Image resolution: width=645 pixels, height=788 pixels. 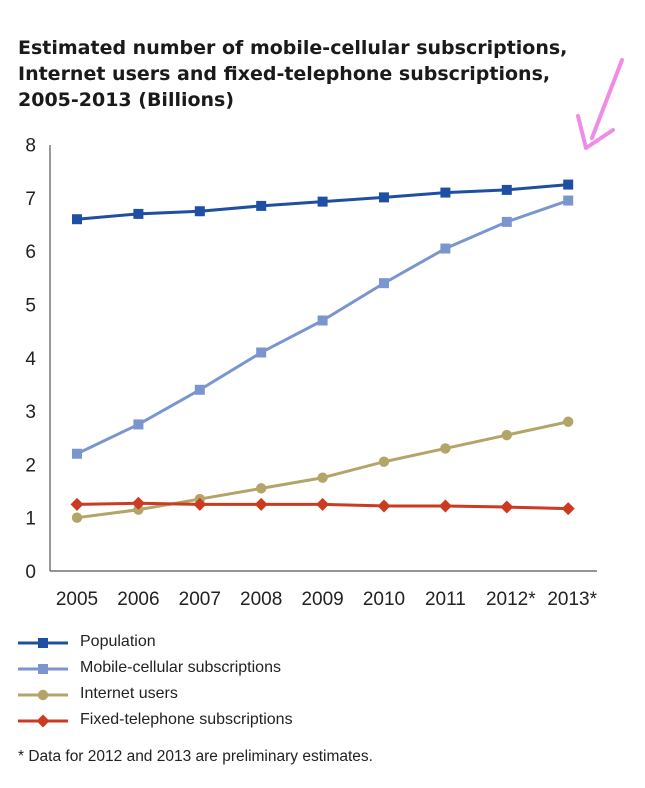 I want to click on legend-marker-population, so click(x=43, y=643).